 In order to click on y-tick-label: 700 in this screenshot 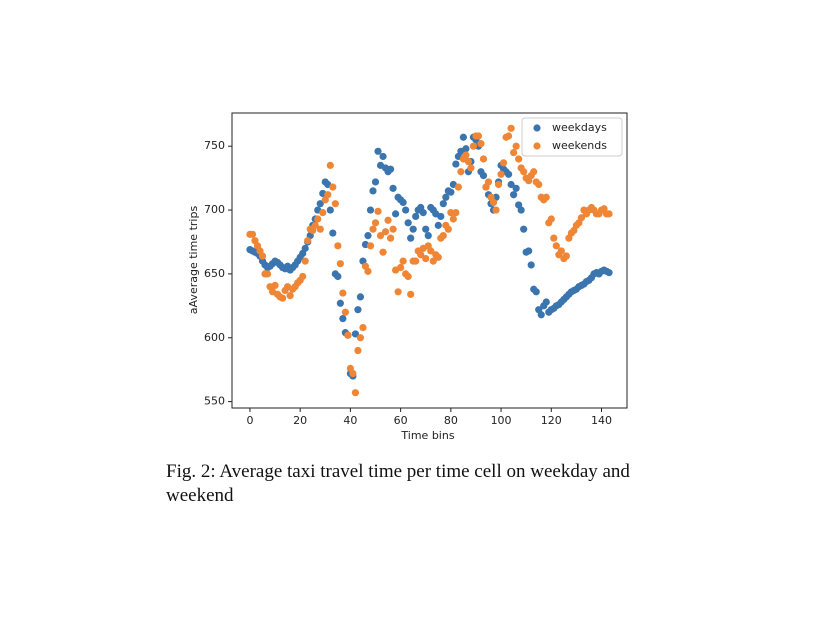, I will do `click(214, 209)`.